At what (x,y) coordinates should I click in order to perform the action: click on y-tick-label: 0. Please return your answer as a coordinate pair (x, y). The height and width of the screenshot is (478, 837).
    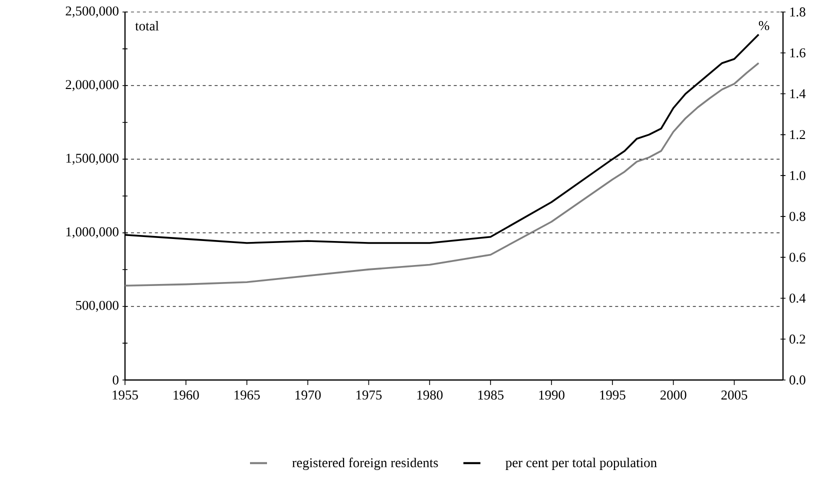
    Looking at the image, I should click on (115, 380).